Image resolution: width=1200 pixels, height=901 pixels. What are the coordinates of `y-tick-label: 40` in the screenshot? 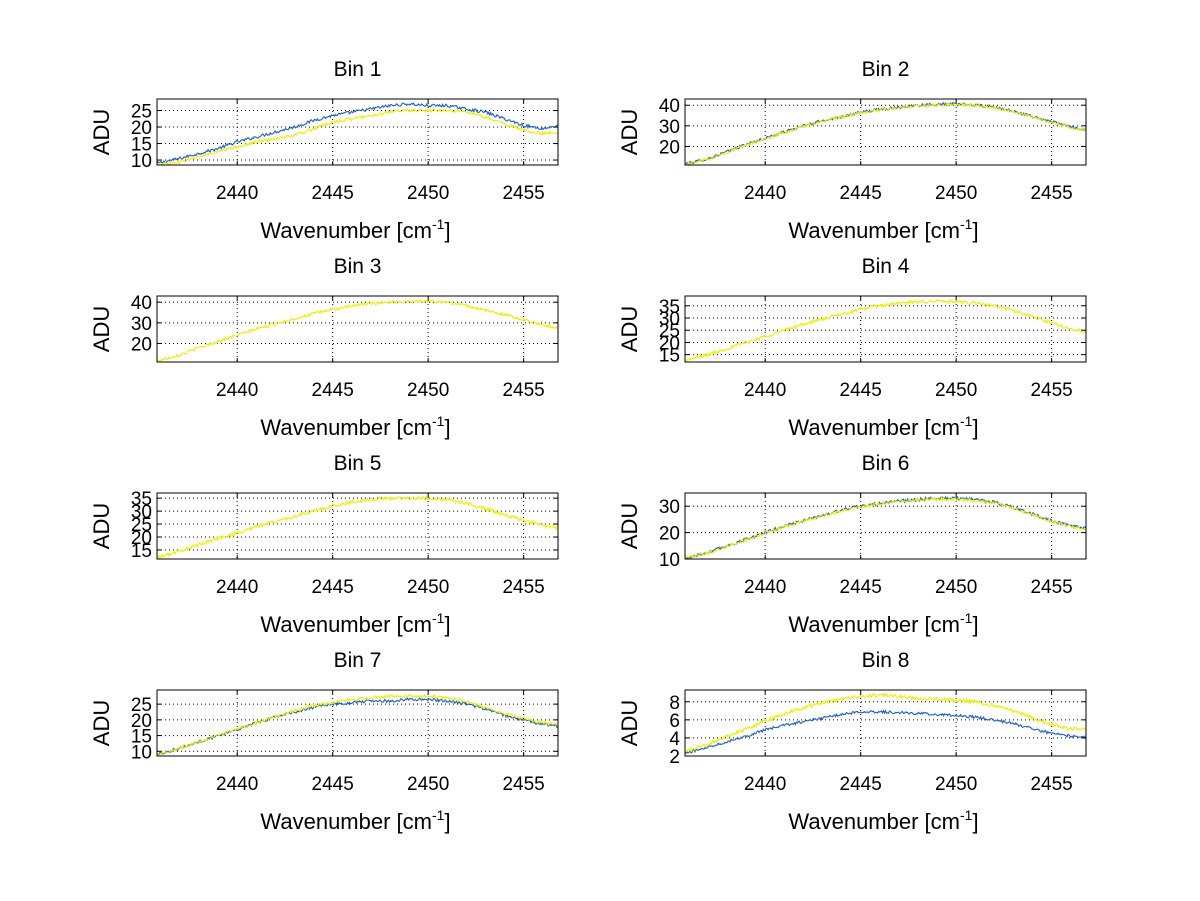 It's located at (669, 106).